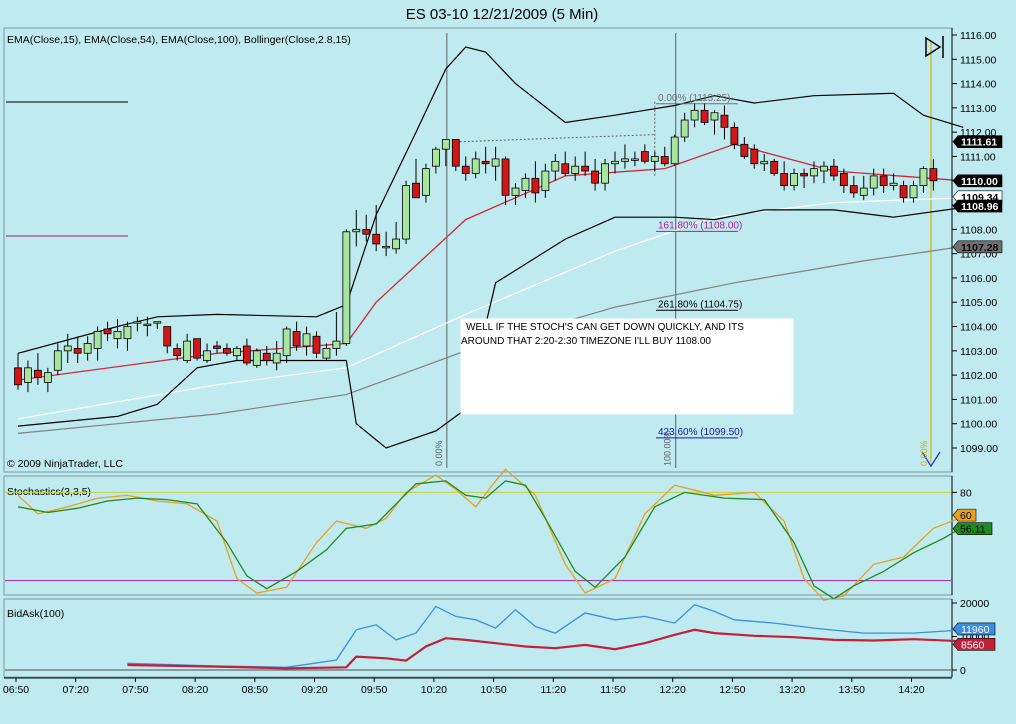  What do you see at coordinates (545, 635) in the screenshot?
I see `bid-line` at bounding box center [545, 635].